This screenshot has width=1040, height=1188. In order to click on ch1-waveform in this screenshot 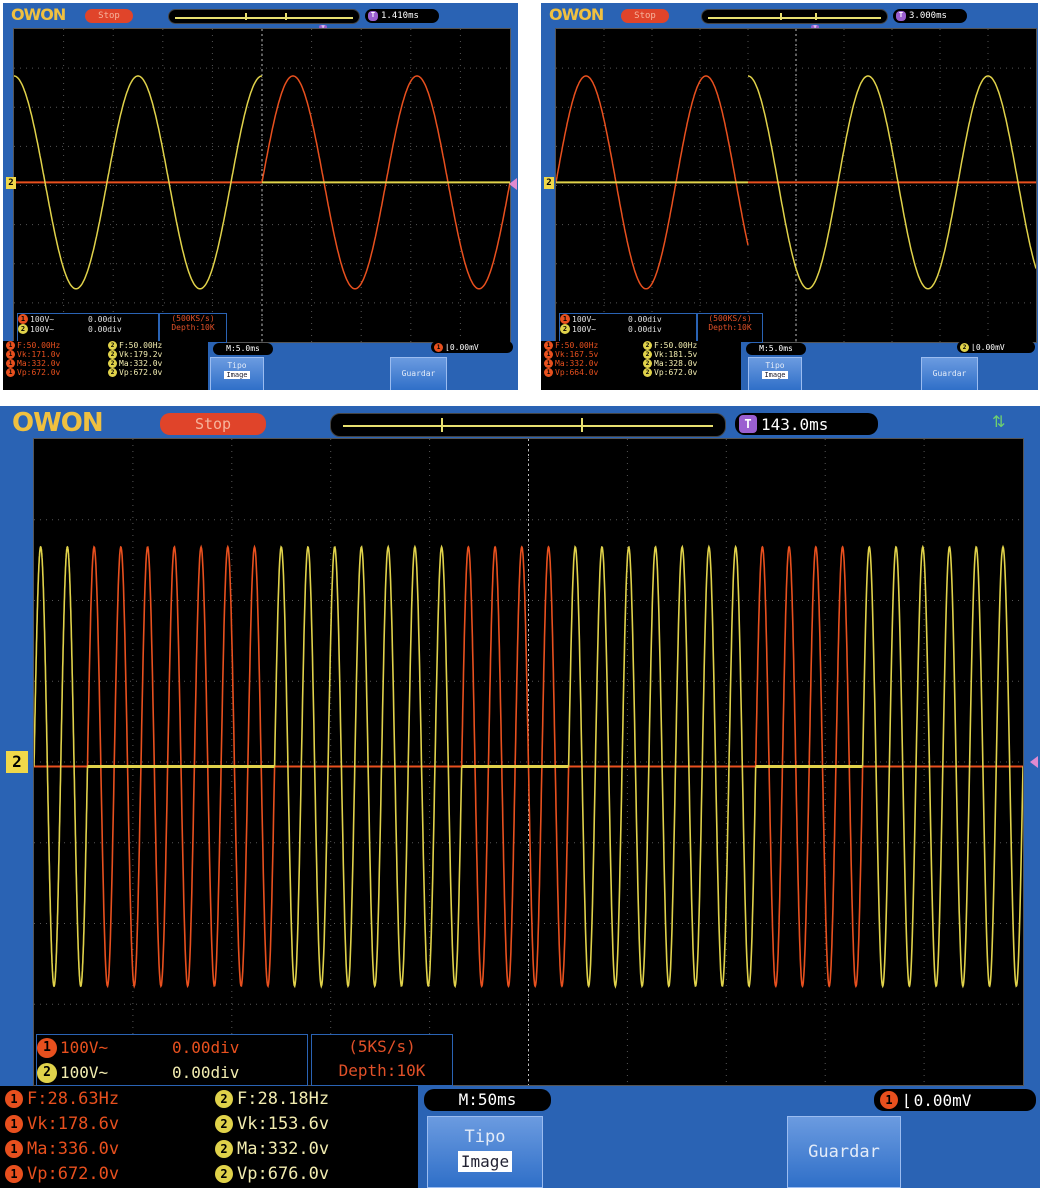, I will do `click(652, 182)`.